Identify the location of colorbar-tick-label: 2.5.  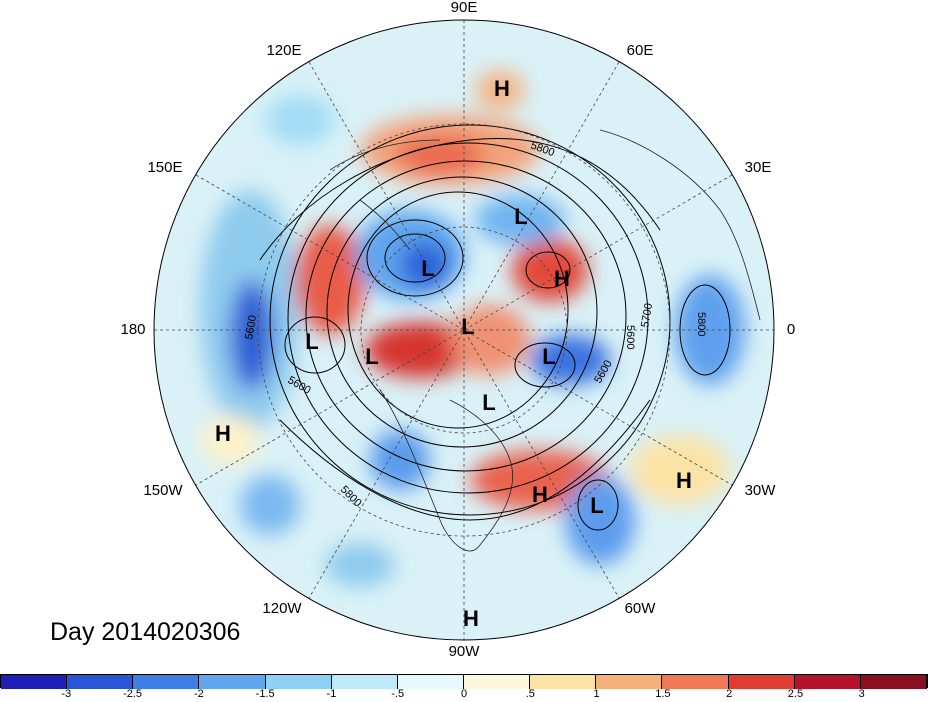
(795, 694).